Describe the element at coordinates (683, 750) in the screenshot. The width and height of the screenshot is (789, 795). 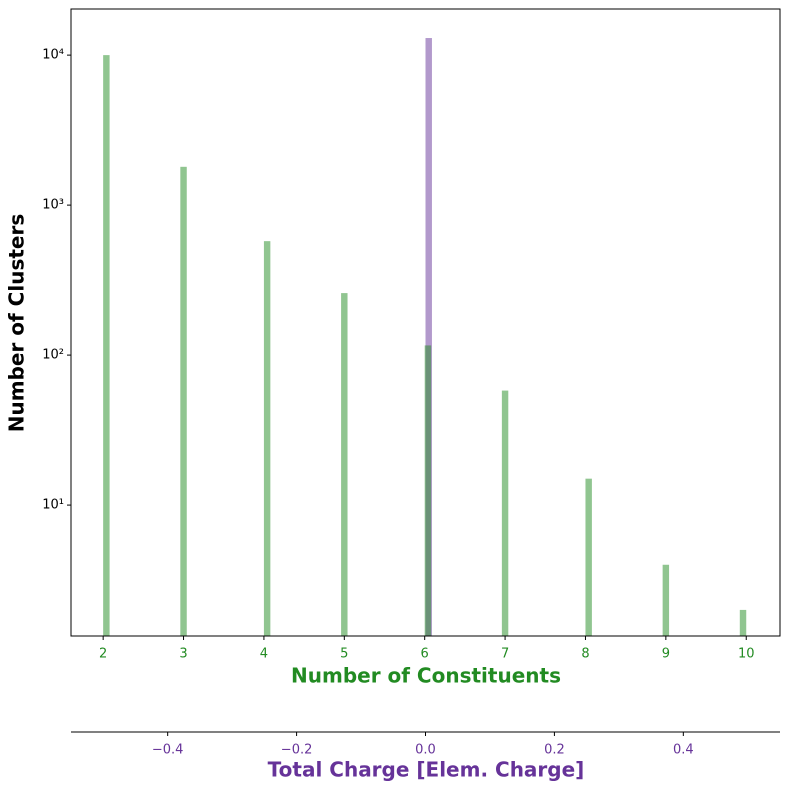
I see `x2-tick-label: 0.4` at that location.